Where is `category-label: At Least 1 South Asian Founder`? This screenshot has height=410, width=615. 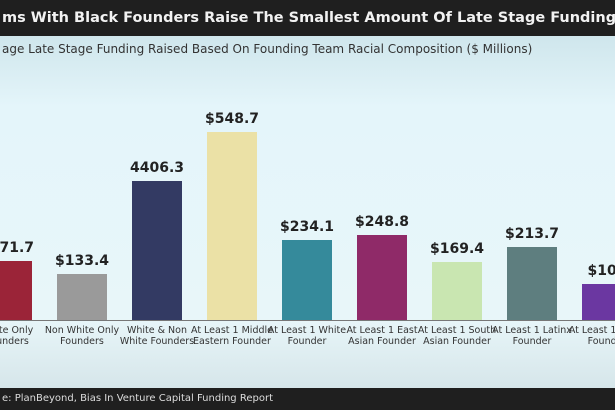
category-label: At Least 1 South Asian Founder is located at coordinates (457, 336).